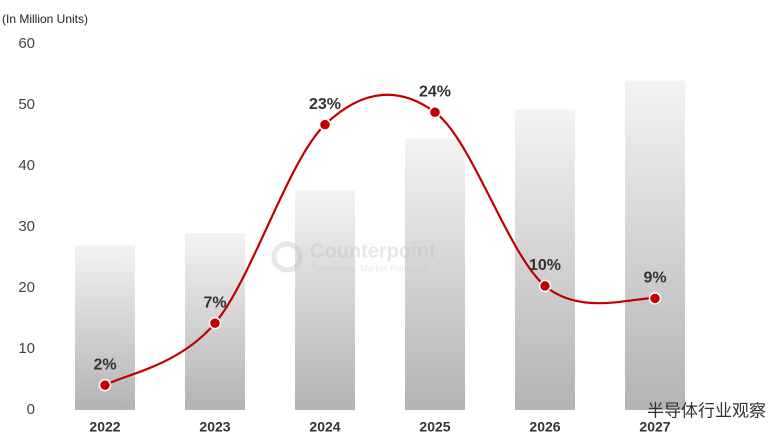  What do you see at coordinates (104, 427) in the screenshot?
I see `x-tick-label: 2022` at bounding box center [104, 427].